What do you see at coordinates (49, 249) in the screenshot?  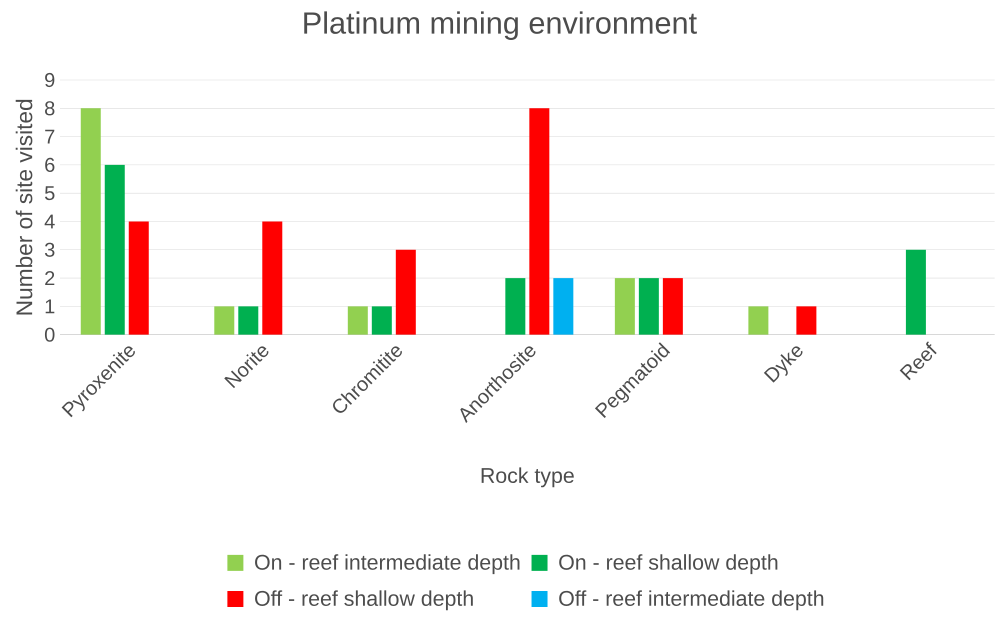 I see `y-tick-label: 3` at bounding box center [49, 249].